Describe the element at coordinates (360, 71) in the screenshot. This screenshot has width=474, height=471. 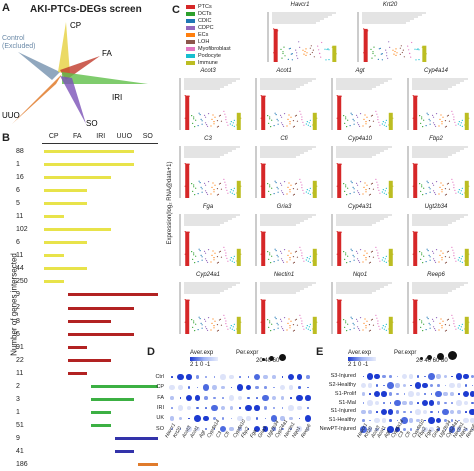
I see `violin-plot-title: Agt` at that location.